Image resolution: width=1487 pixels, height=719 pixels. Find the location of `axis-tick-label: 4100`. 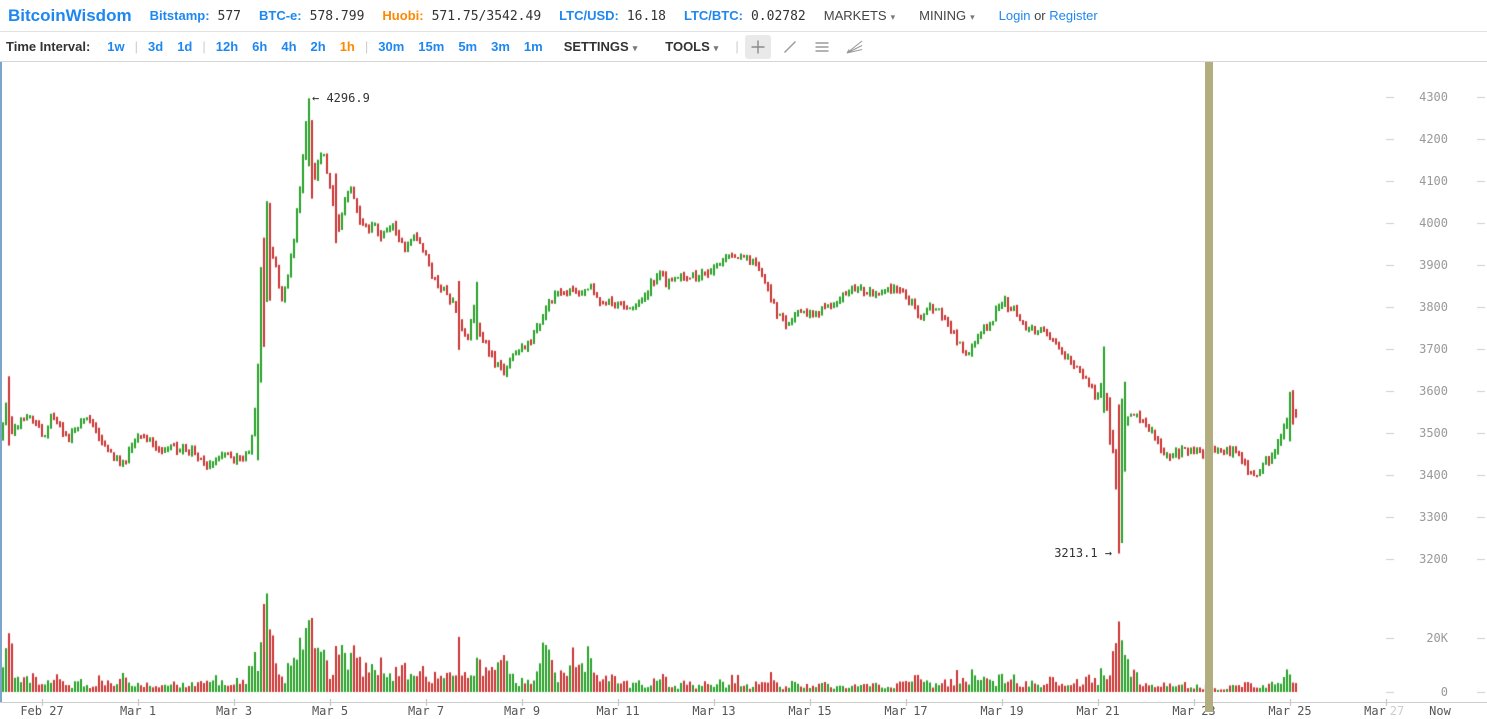

axis-tick-label: 4100 is located at coordinates (1433, 181).